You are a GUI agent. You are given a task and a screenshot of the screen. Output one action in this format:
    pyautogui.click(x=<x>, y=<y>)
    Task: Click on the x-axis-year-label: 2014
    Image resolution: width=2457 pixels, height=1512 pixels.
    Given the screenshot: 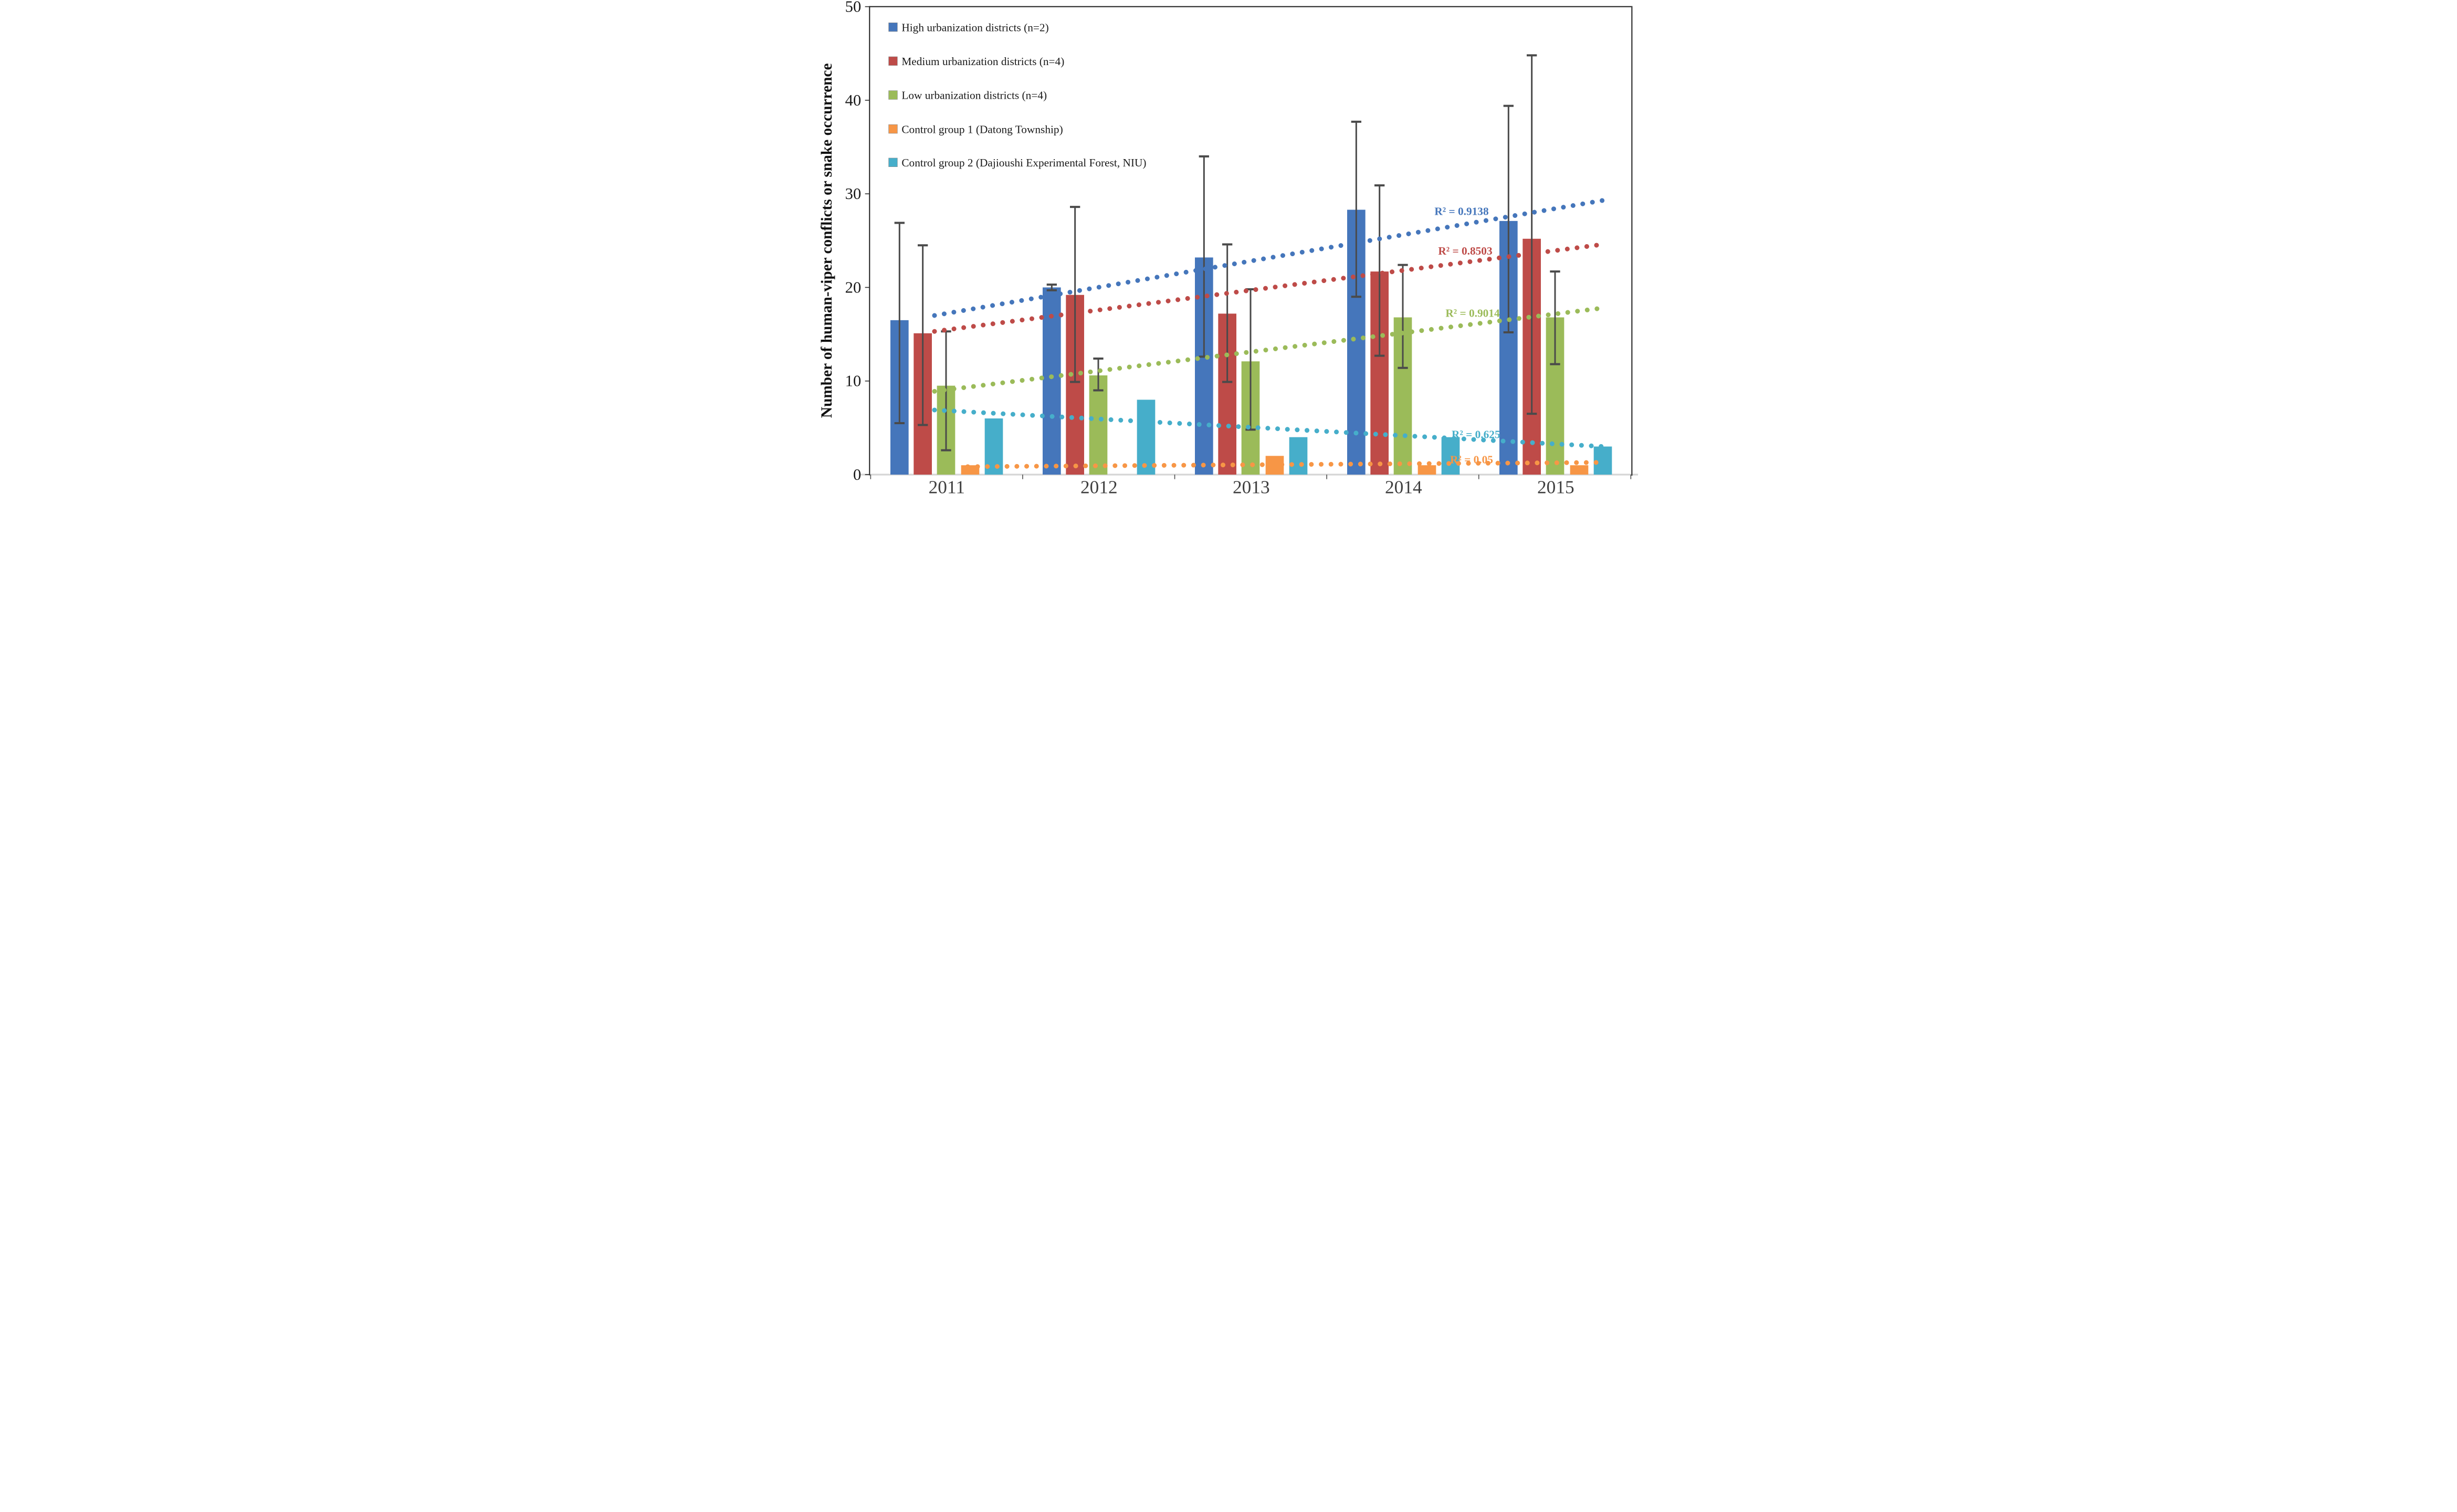 What is the action you would take?
    pyautogui.click(x=1403, y=487)
    